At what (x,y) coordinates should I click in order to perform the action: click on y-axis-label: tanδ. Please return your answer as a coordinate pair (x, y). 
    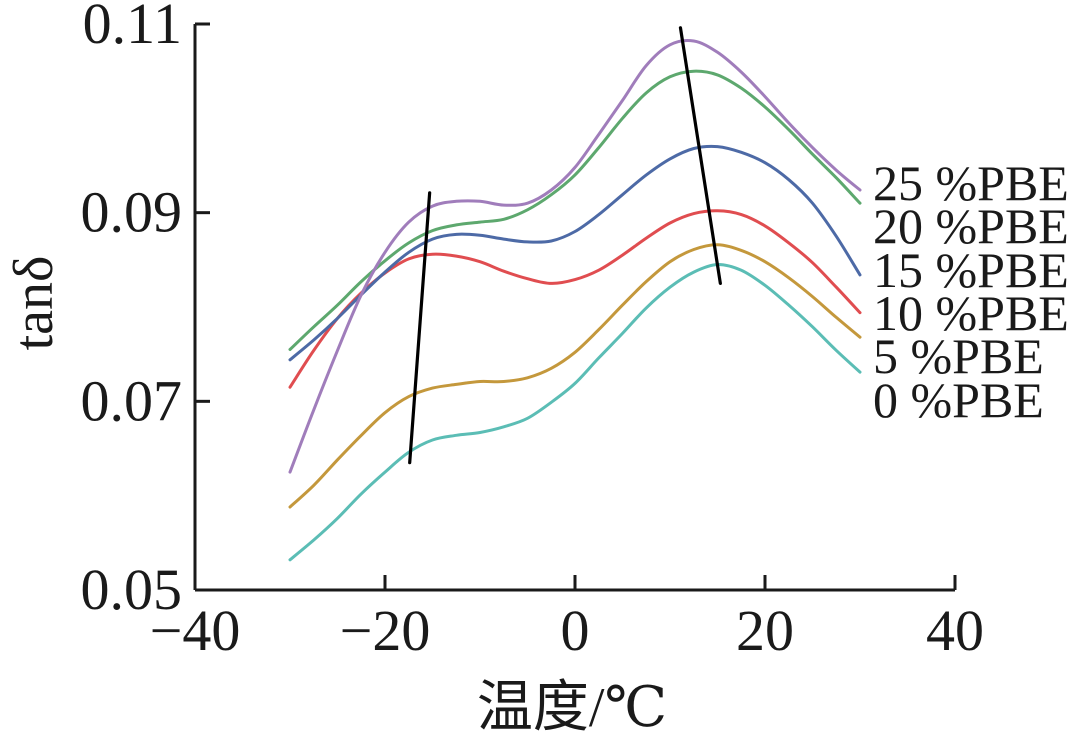
    Looking at the image, I should click on (34, 303).